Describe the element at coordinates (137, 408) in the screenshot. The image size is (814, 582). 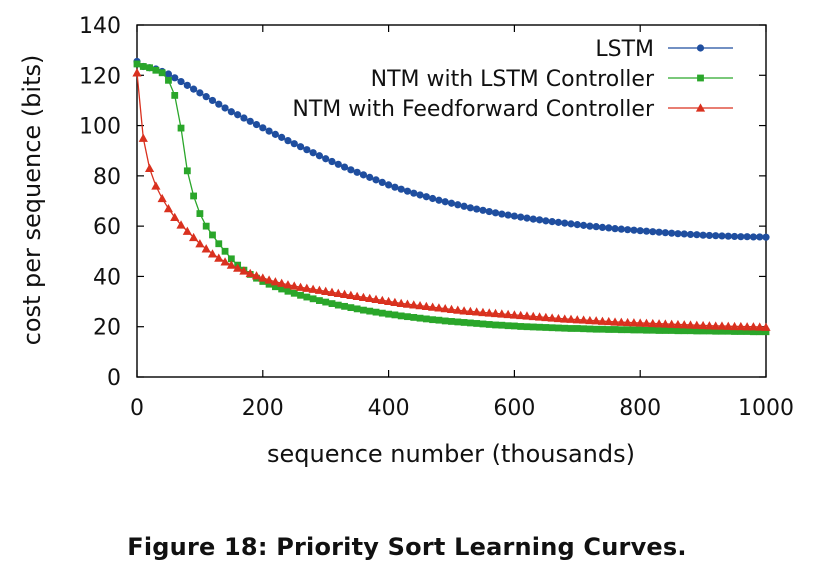
I see `x-tick-label: 0` at that location.